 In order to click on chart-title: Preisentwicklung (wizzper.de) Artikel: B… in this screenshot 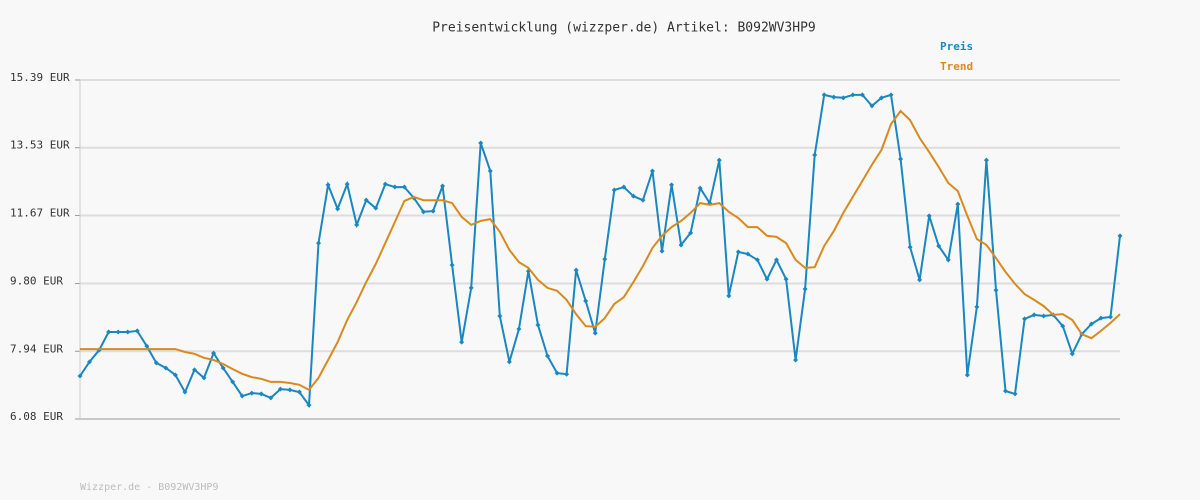, I will do `click(624, 28)`.